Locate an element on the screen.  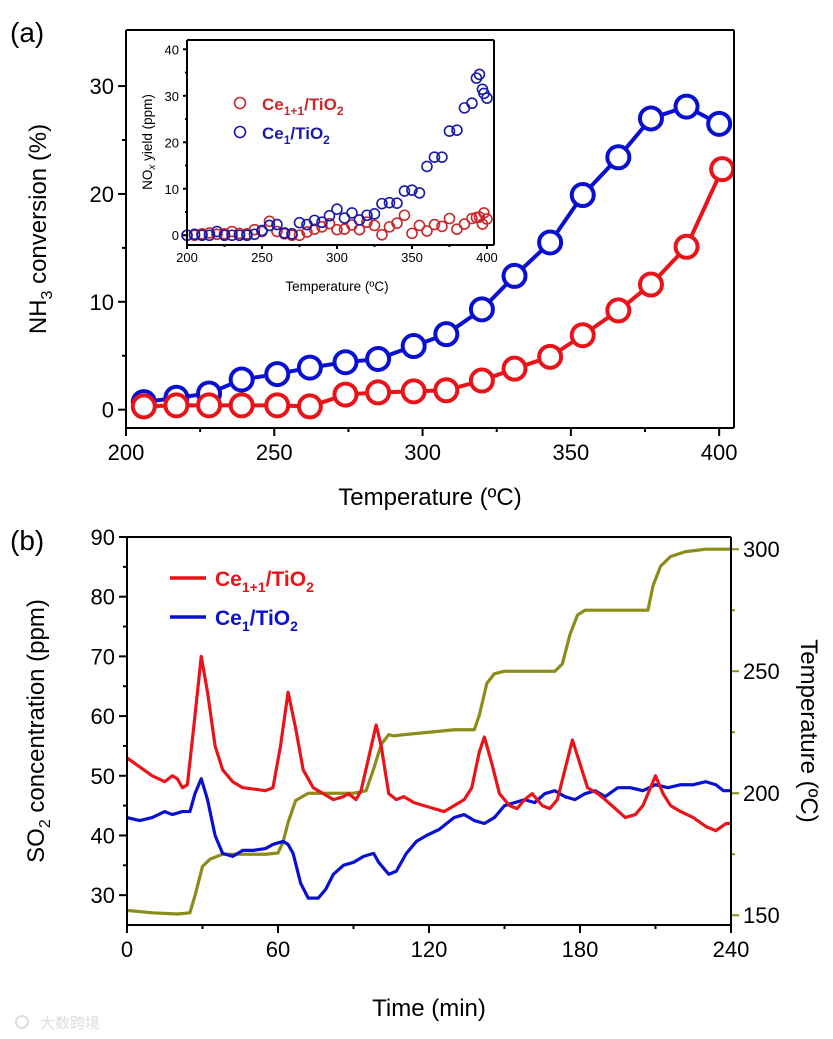
inset-x-axis-label: Temperature (ºC) is located at coordinates (336, 286).